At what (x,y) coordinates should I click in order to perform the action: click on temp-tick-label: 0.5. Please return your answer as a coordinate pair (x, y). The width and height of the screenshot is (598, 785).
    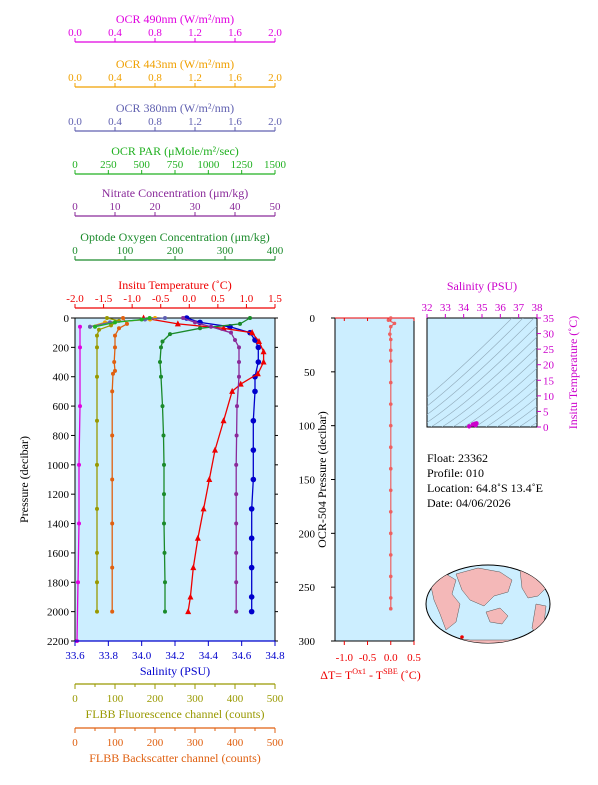
    Looking at the image, I should click on (218, 299).